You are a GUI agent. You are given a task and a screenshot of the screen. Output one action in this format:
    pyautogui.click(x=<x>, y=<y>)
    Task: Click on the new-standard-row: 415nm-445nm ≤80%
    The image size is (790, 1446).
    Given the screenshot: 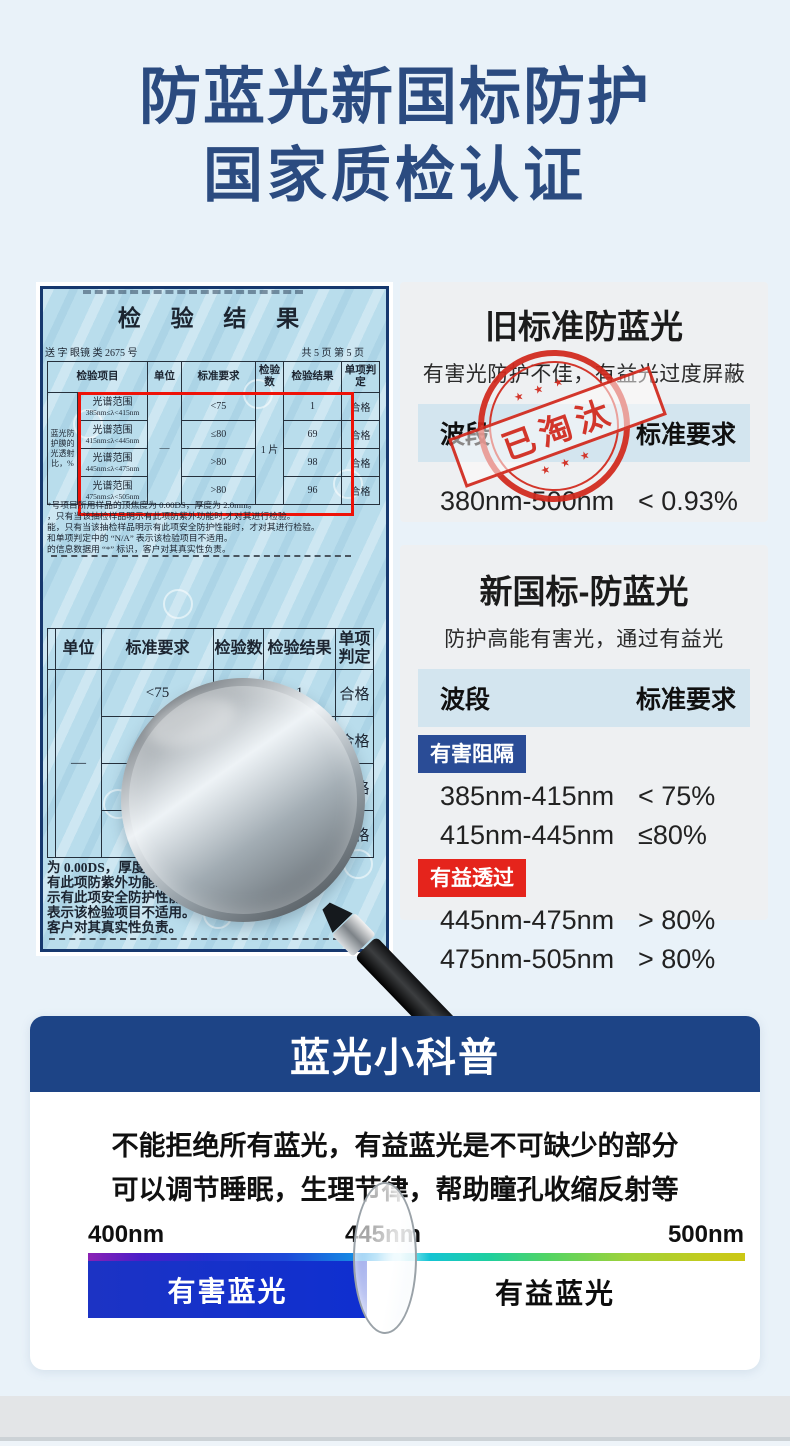 What is the action you would take?
    pyautogui.click(x=584, y=835)
    